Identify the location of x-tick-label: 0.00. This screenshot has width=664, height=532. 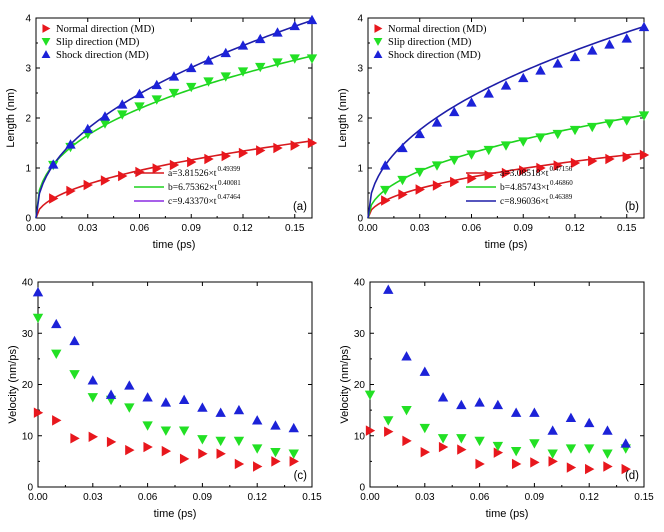
(36, 228).